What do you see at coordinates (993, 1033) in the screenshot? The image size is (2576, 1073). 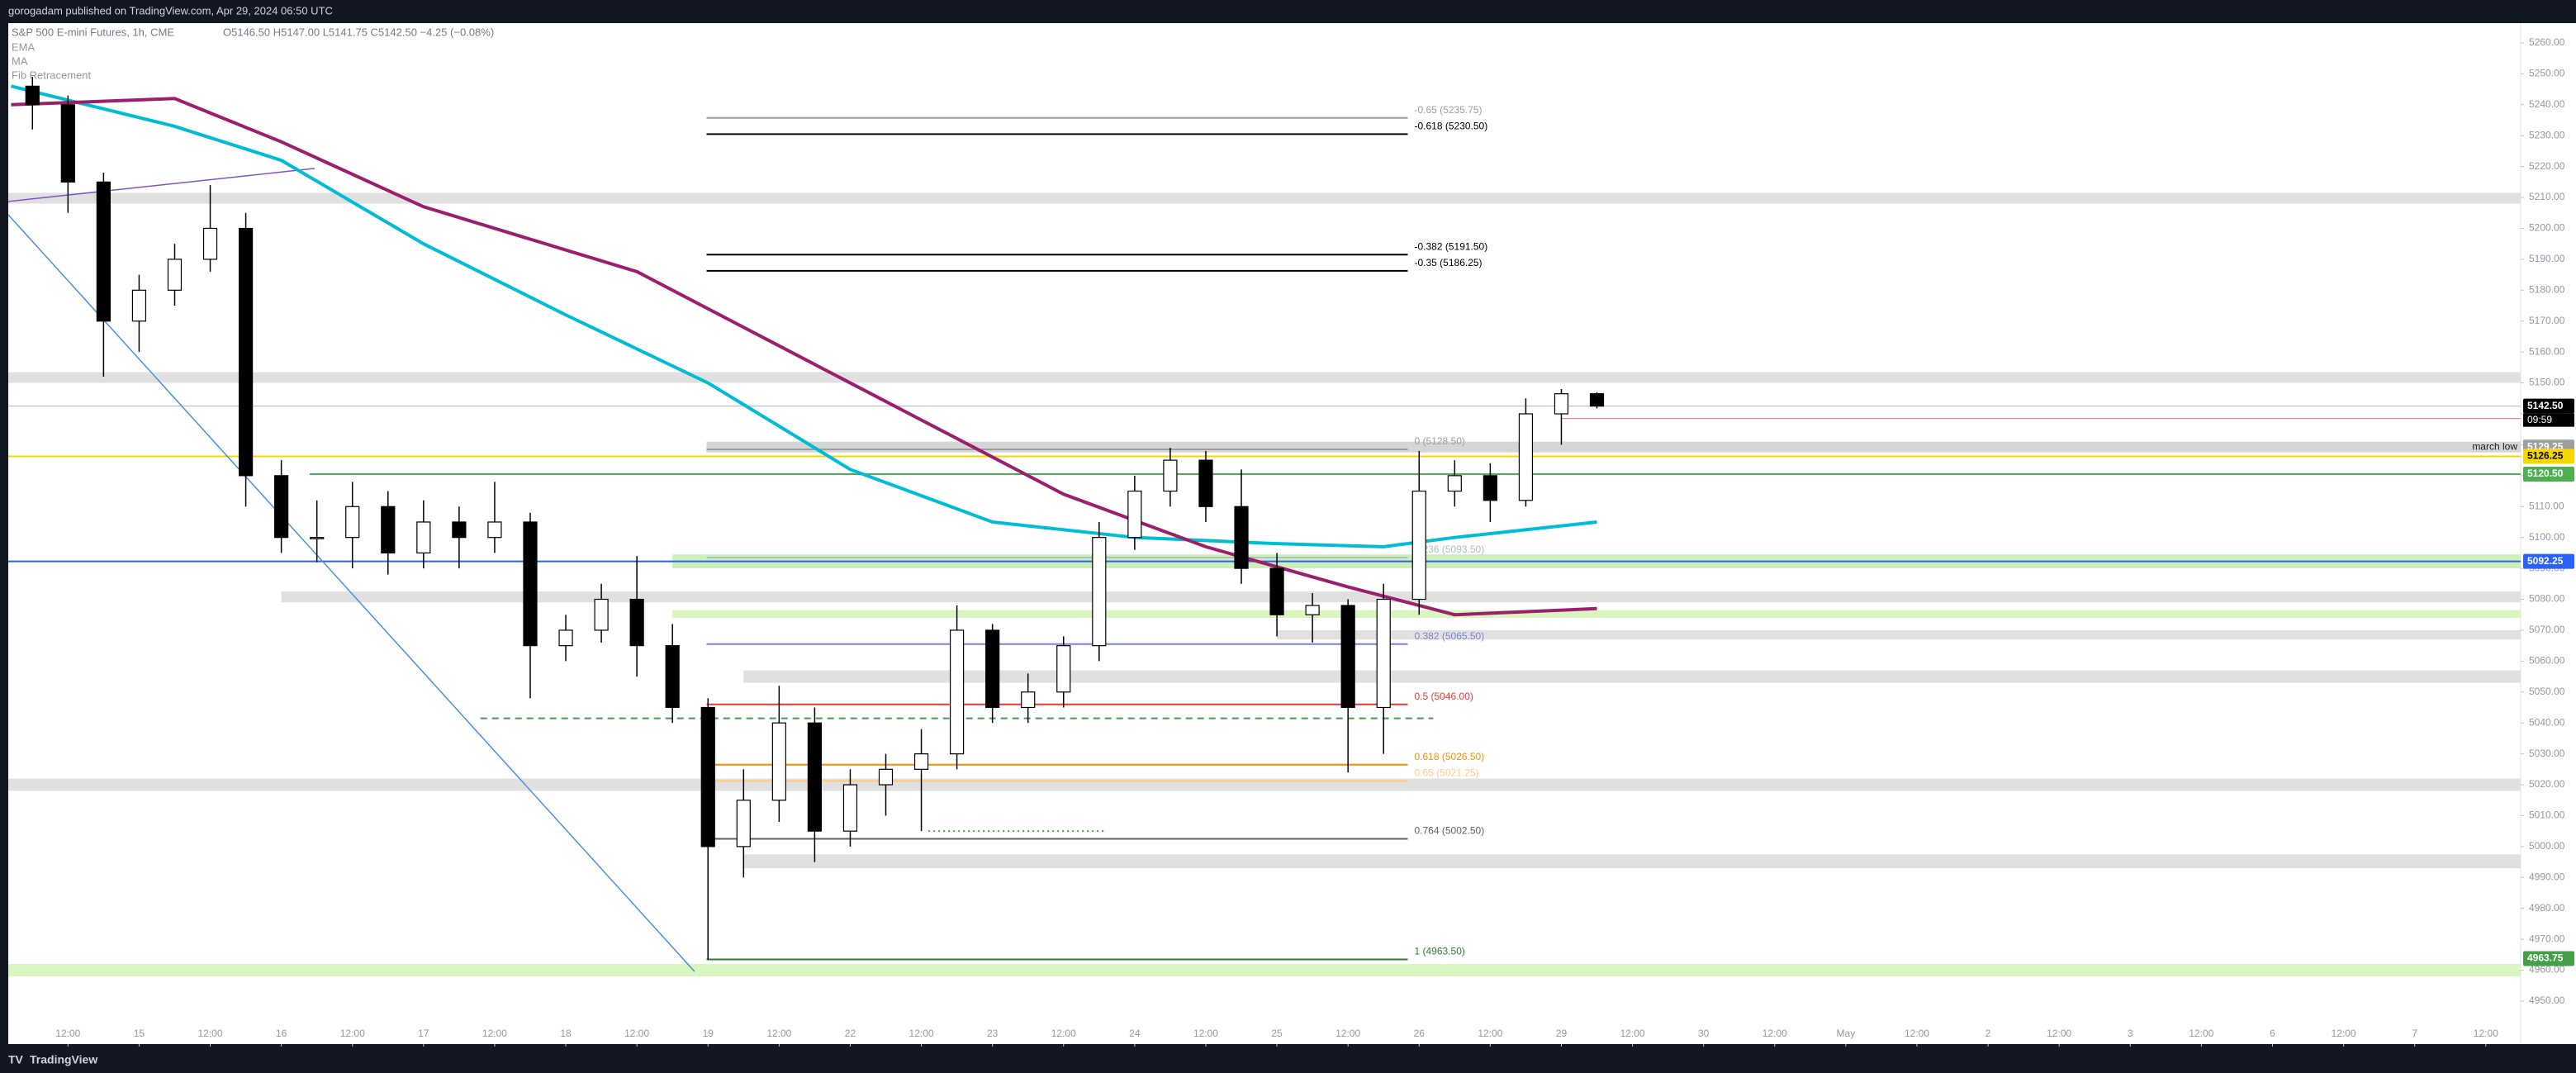 I see `x-tick-label: 23` at bounding box center [993, 1033].